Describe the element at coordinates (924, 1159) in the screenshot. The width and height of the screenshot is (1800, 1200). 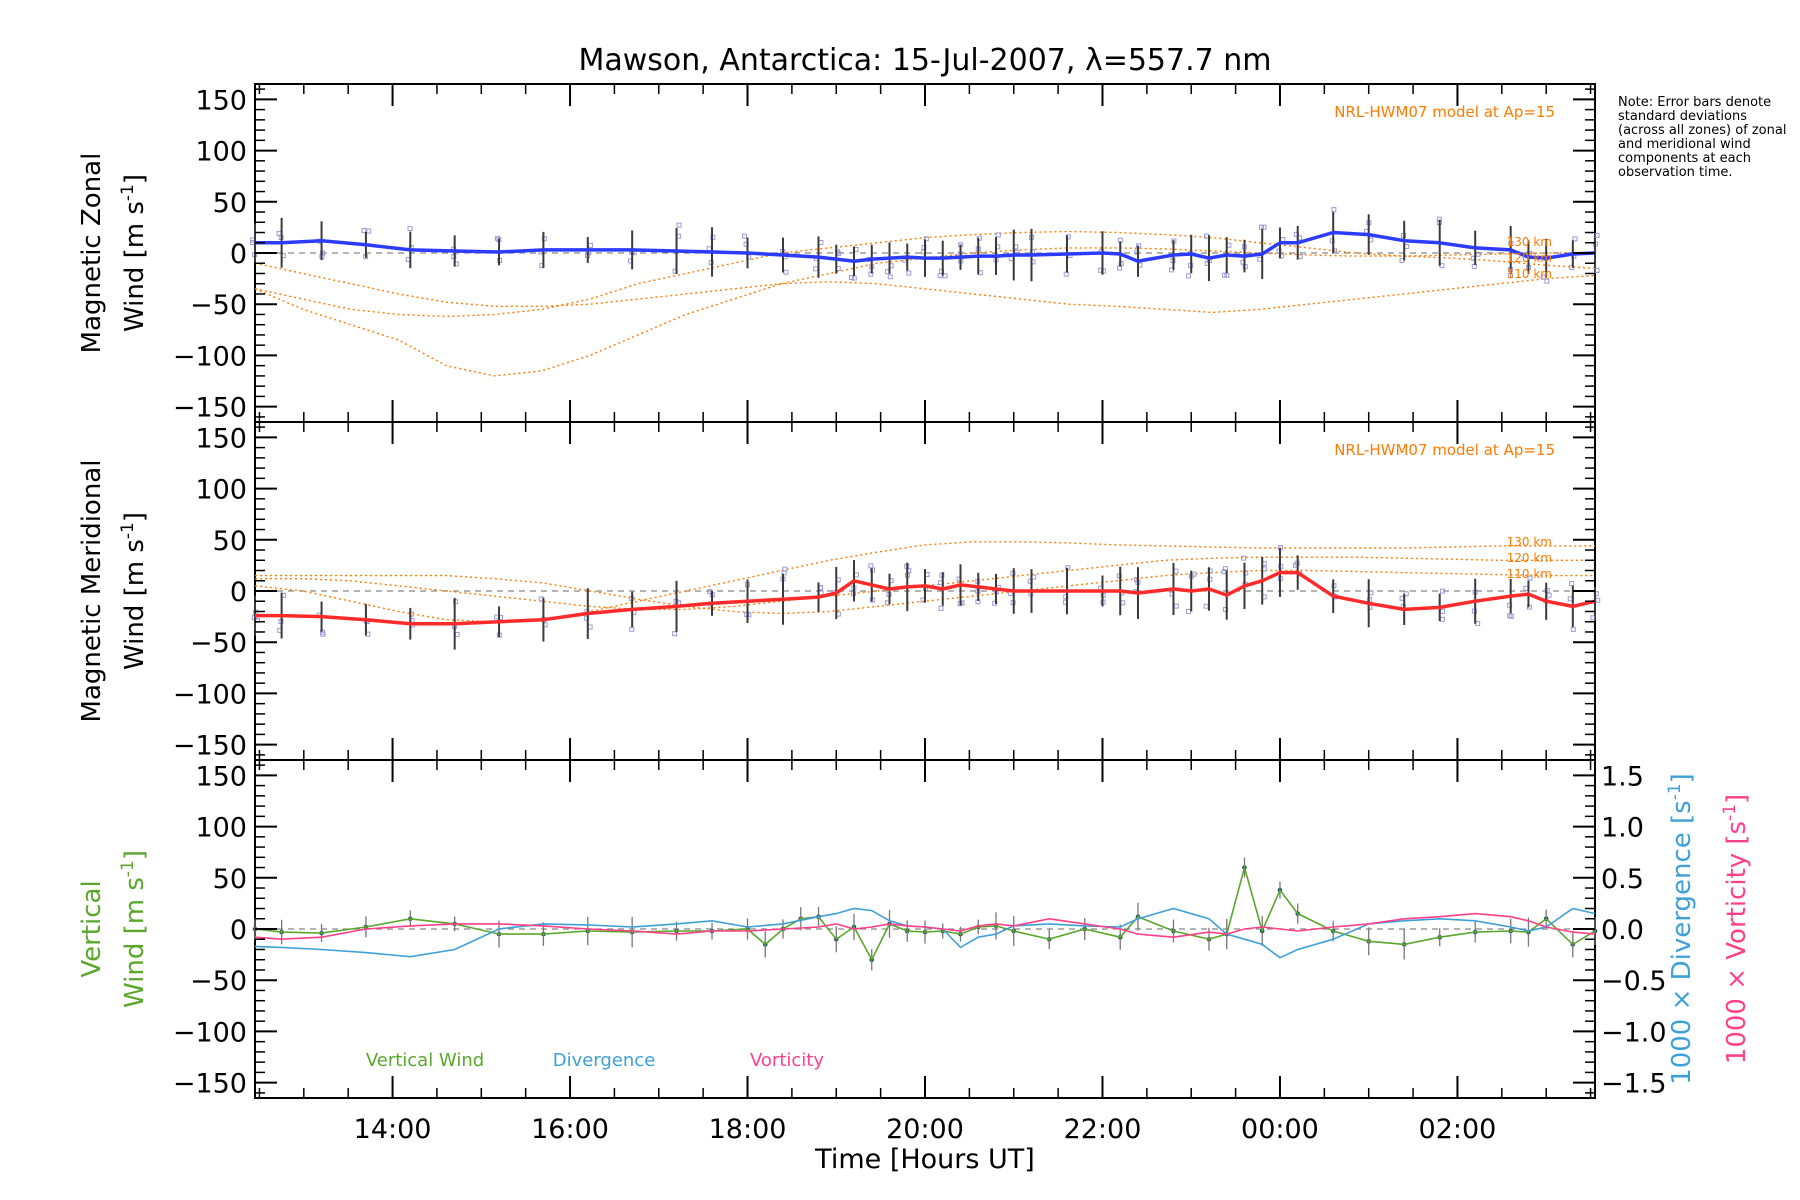
I see `x-axis-label: Time [Hours UT]` at that location.